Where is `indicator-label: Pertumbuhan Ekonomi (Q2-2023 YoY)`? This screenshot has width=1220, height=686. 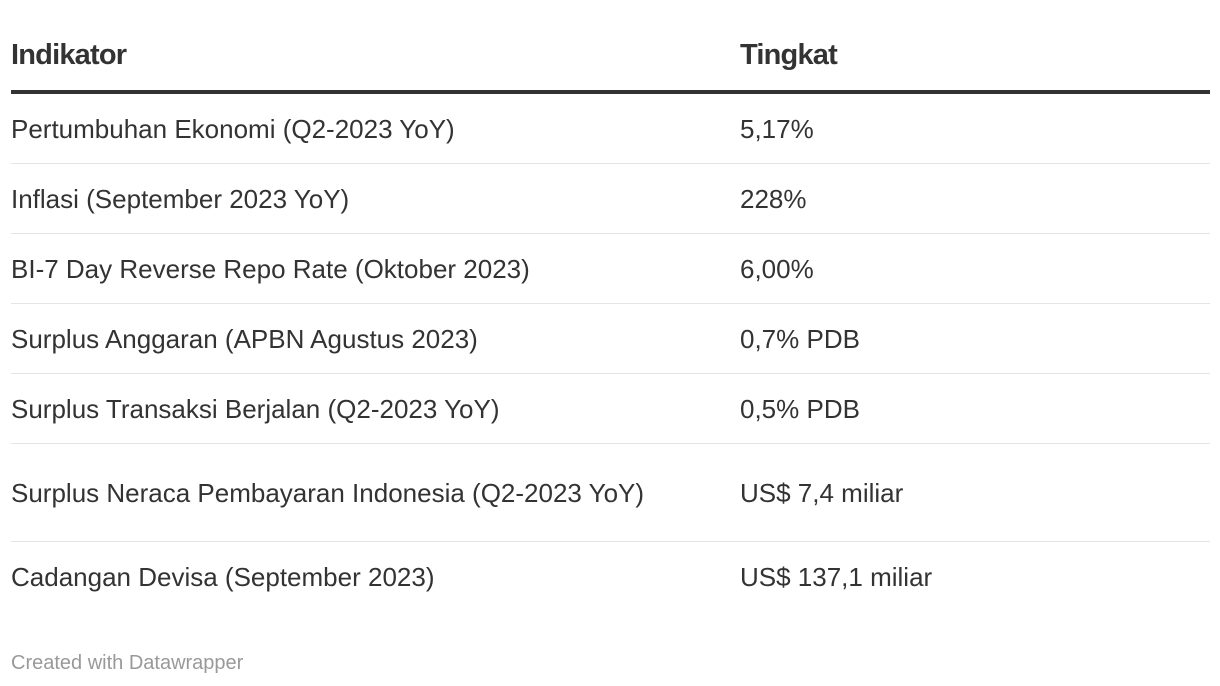
indicator-label: Pertumbuhan Ekonomi (Q2-2023 YoY) is located at coordinates (233, 128).